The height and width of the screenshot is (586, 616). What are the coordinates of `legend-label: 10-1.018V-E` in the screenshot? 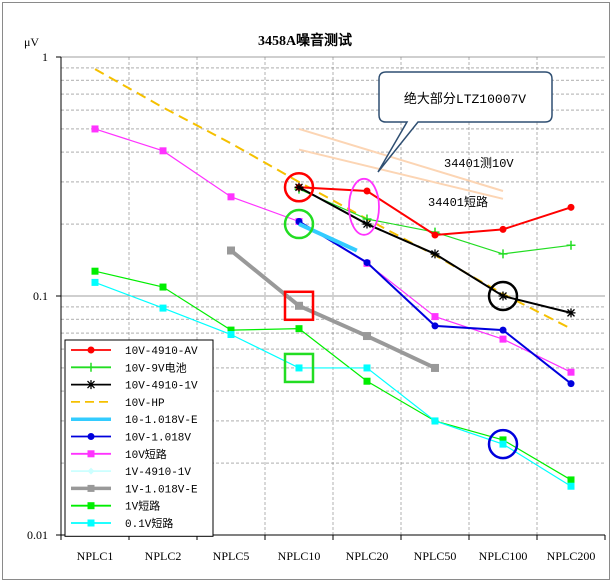 It's located at (161, 421).